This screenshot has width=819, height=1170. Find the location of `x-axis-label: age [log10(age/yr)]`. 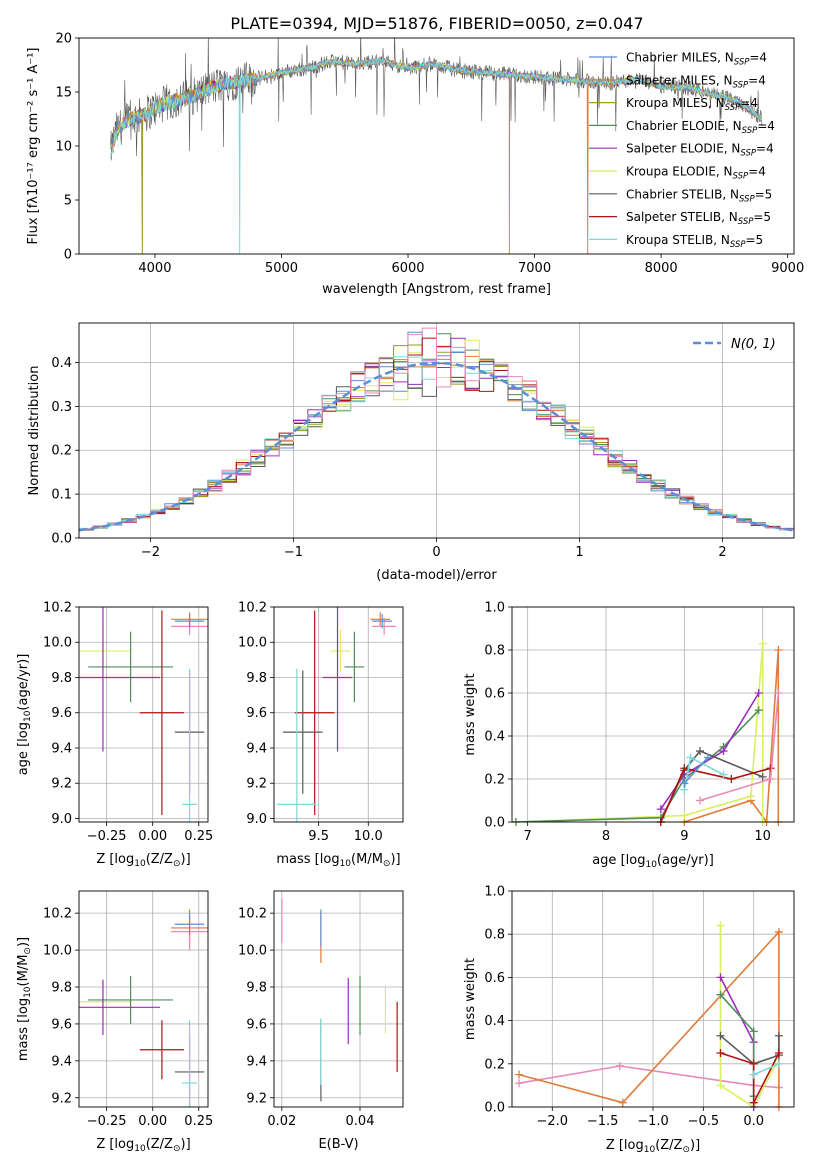

x-axis-label: age [log10(age/yr)] is located at coordinates (653, 861).